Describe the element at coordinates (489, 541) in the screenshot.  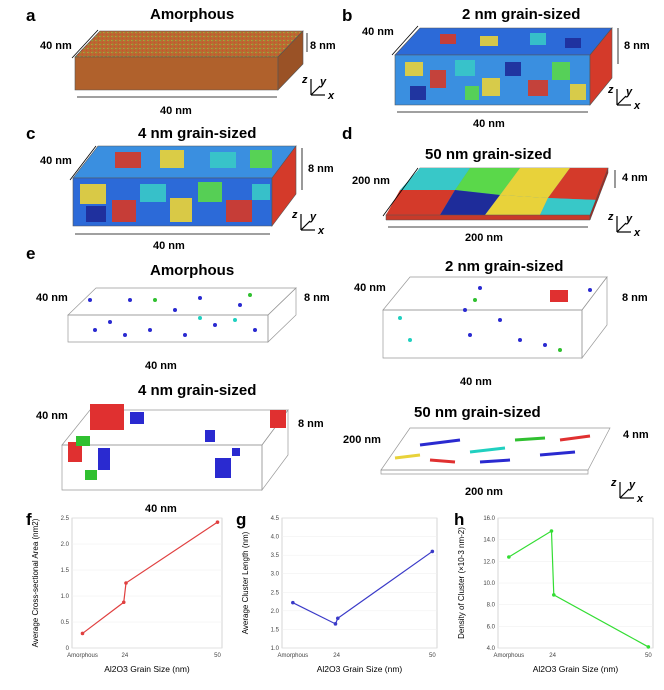
I see `y-tick-label: 14.0` at that location.